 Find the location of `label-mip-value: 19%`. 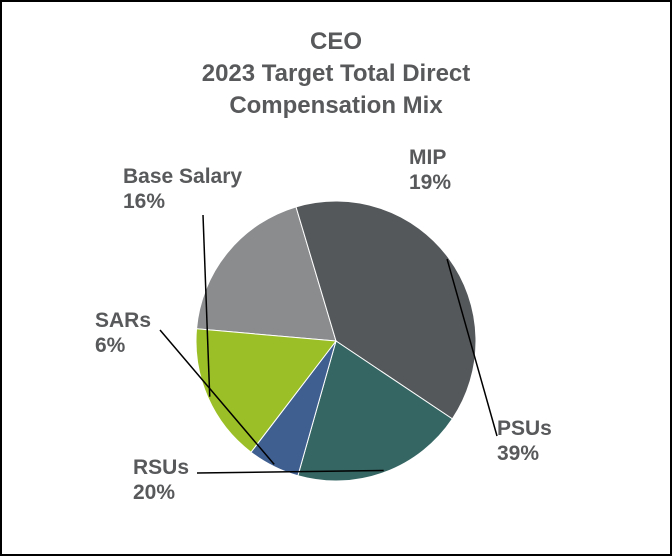

label-mip-value: 19% is located at coordinates (430, 182).